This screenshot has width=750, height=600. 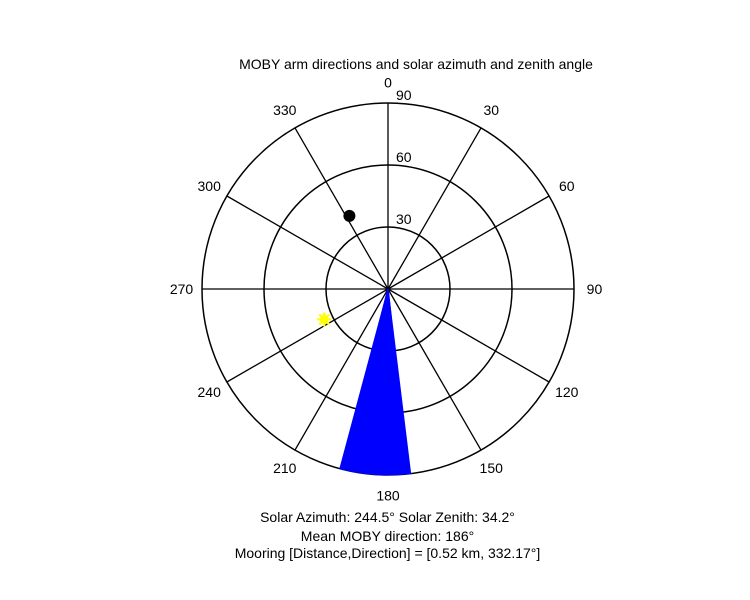 I want to click on angle-tick-label-60: 60, so click(x=567, y=186).